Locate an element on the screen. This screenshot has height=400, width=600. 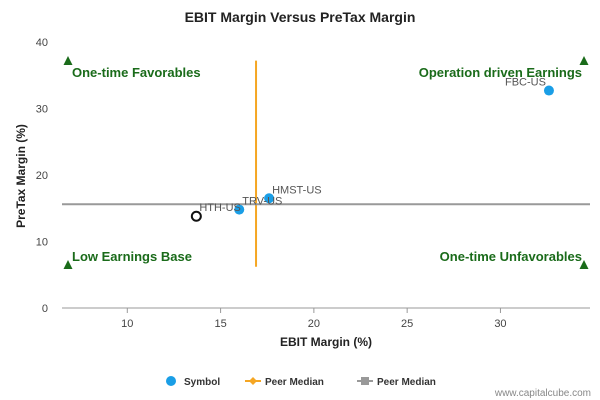
data-point-label: TRV-US is located at coordinates (262, 202).